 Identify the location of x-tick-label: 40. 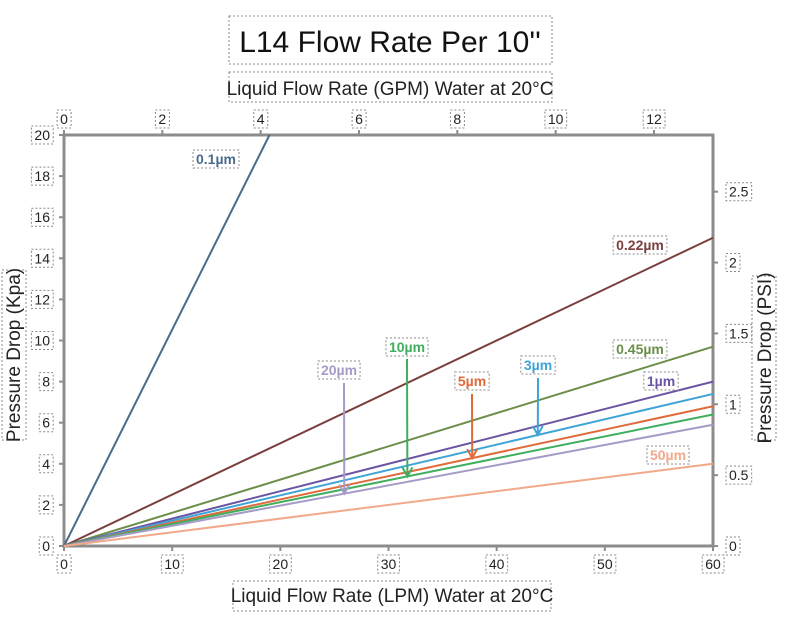
(497, 564).